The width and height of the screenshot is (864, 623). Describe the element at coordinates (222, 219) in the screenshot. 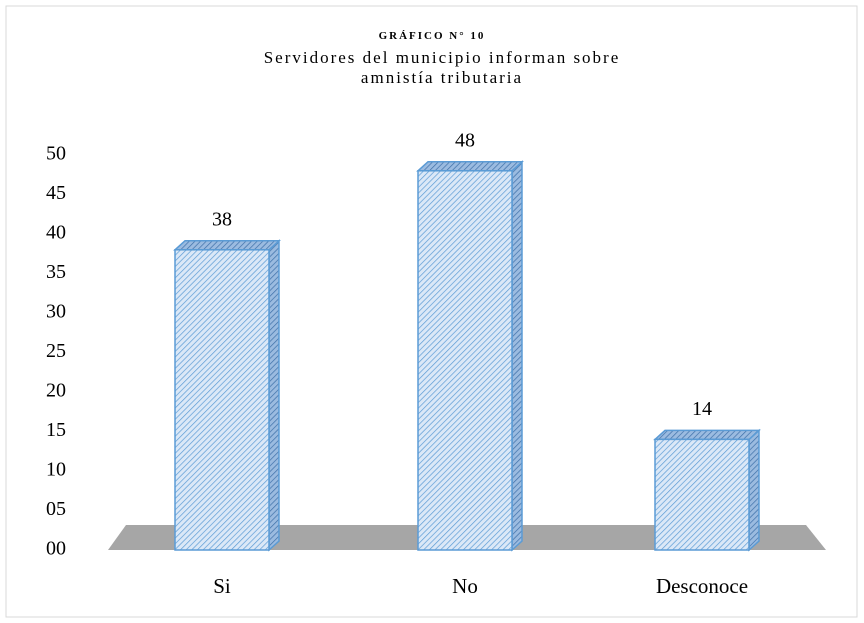

I see `data-label: 38` at that location.